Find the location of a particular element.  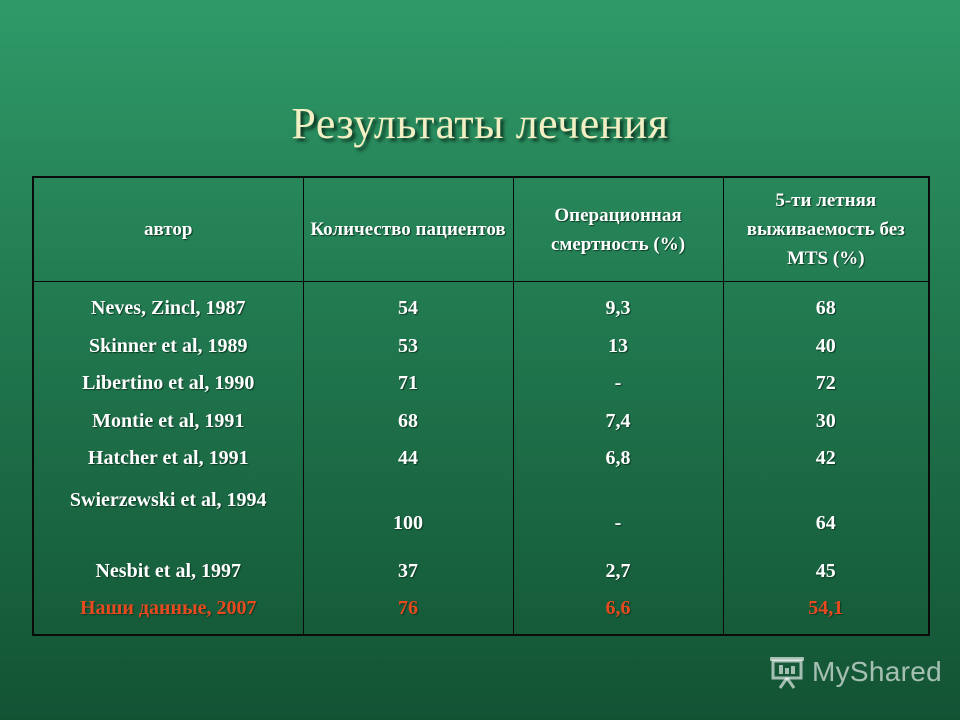

survival-cell: 64 is located at coordinates (825, 522).